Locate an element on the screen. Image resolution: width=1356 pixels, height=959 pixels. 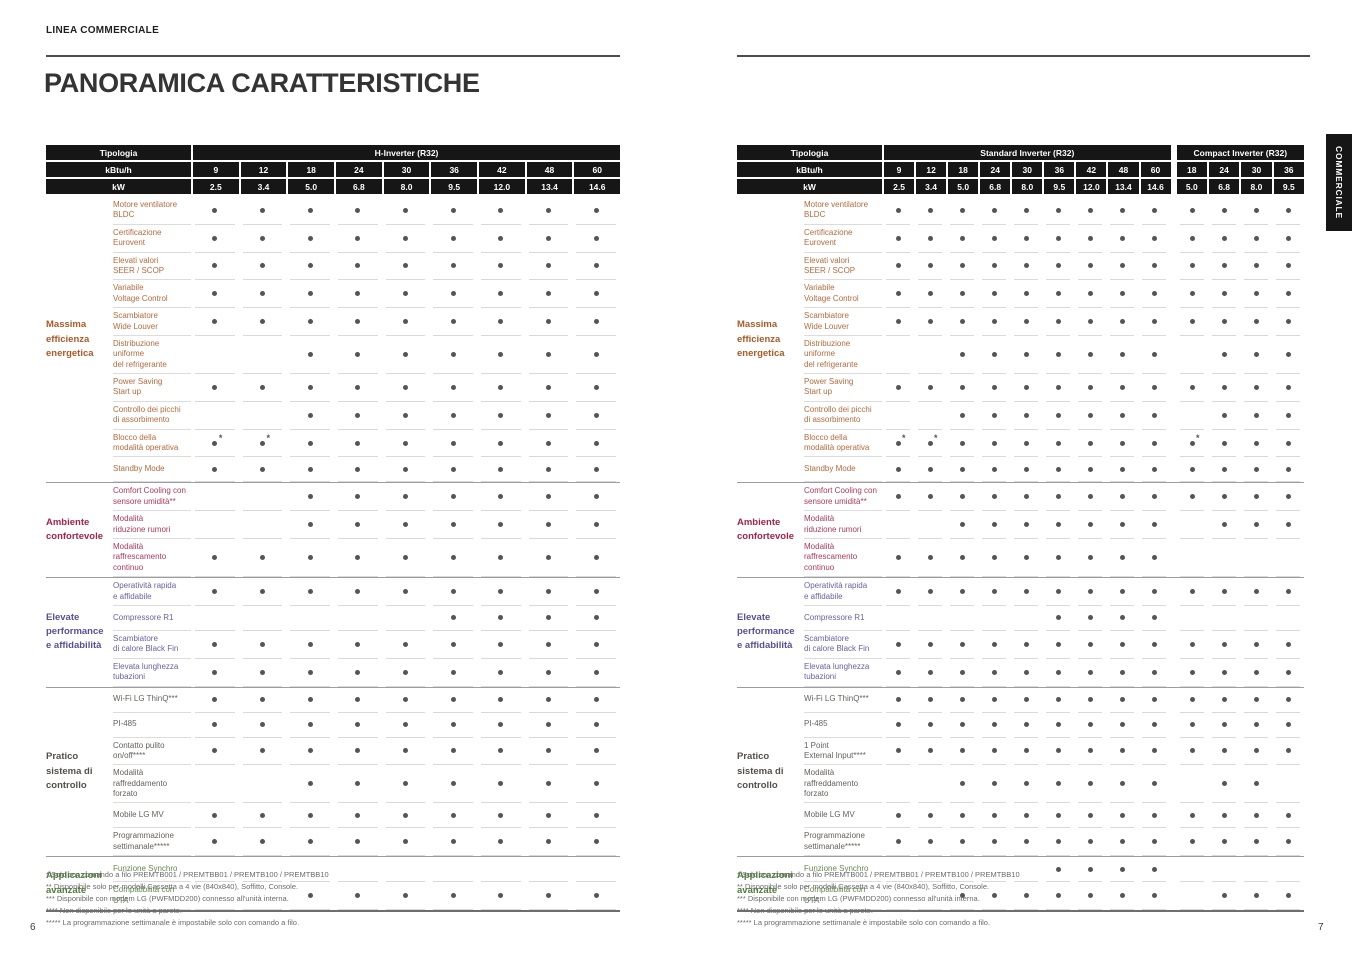
feature-line: del refrigerante is located at coordinates (140, 364).